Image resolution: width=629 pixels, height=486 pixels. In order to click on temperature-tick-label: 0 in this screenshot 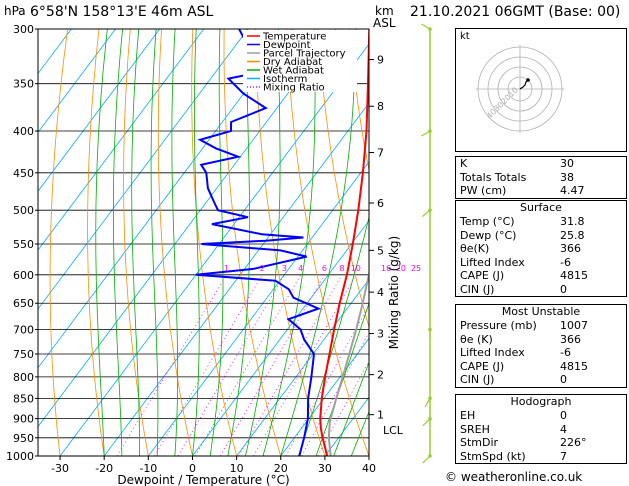, I will do `click(192, 468)`.